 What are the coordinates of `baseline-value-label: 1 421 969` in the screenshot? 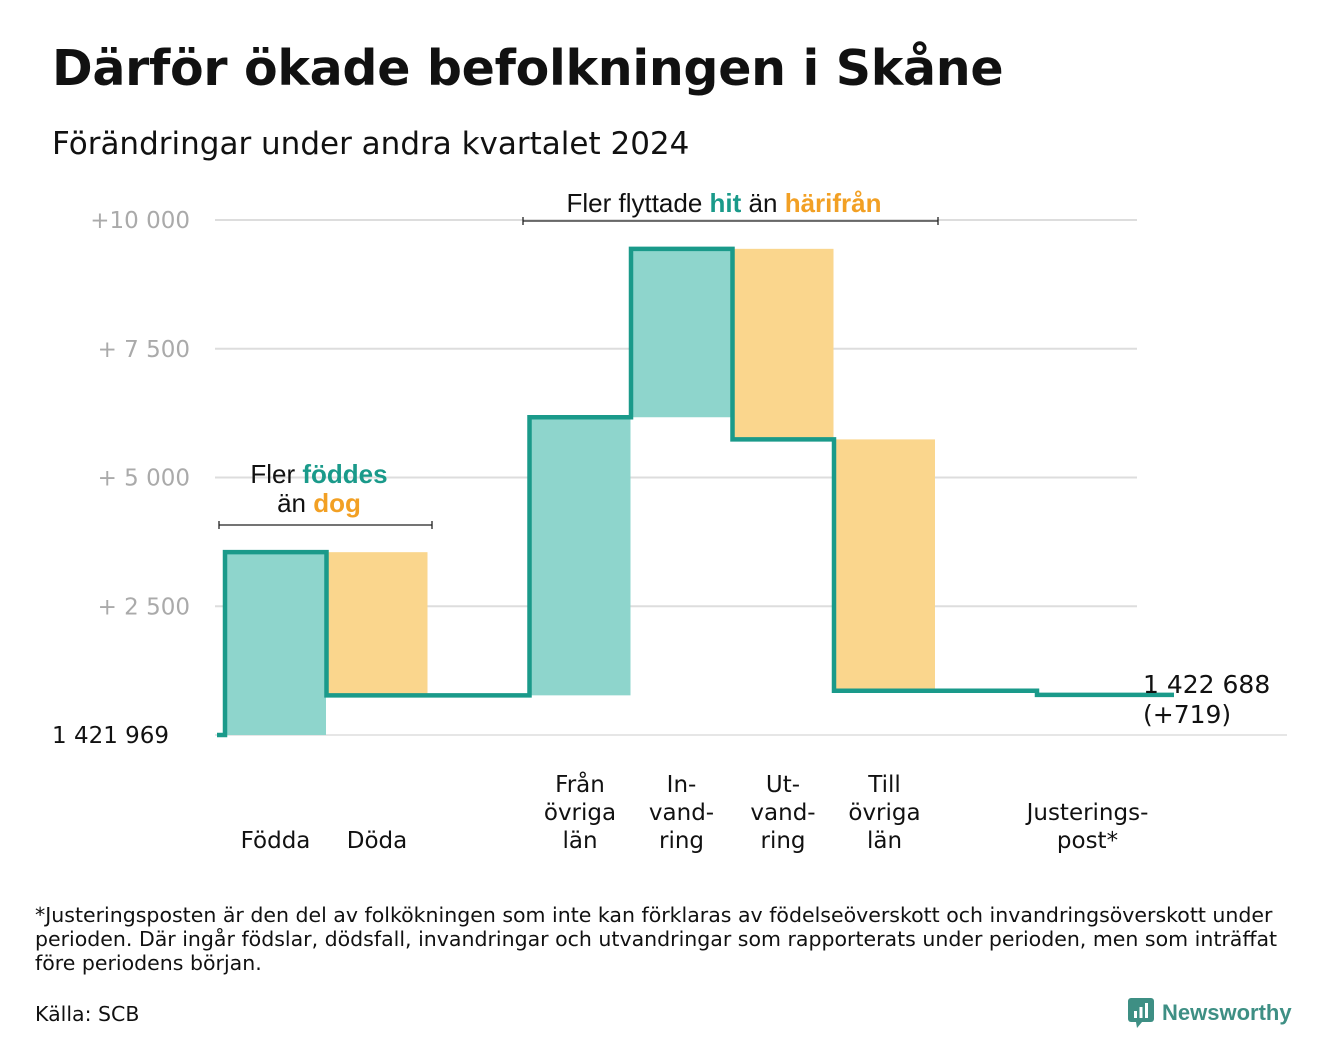 It's located at (110, 736).